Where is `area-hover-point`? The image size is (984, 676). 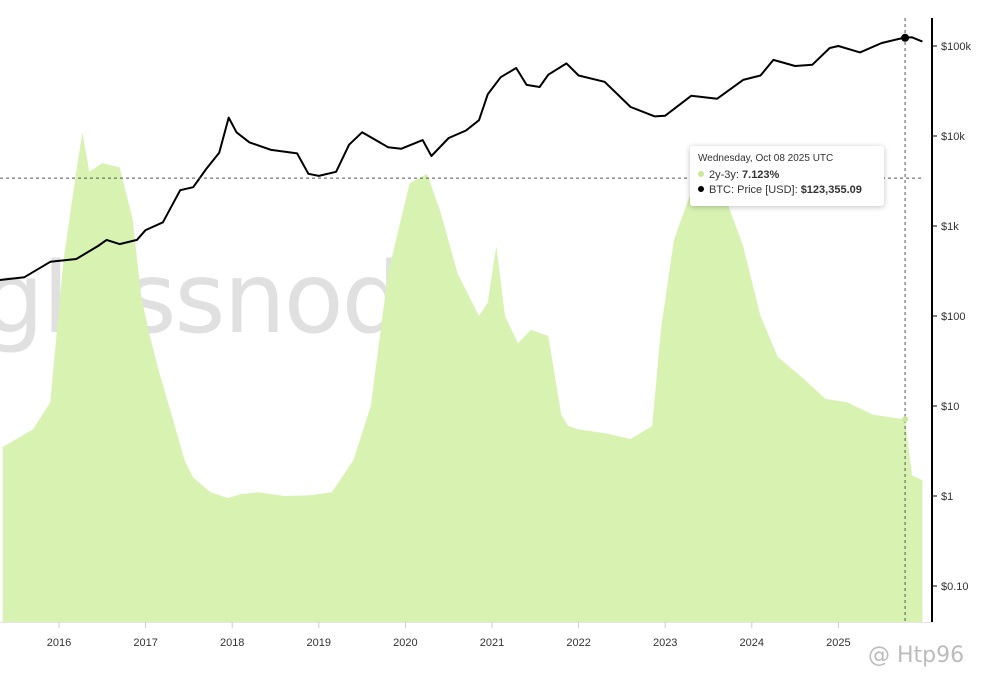
area-hover-point is located at coordinates (905, 419).